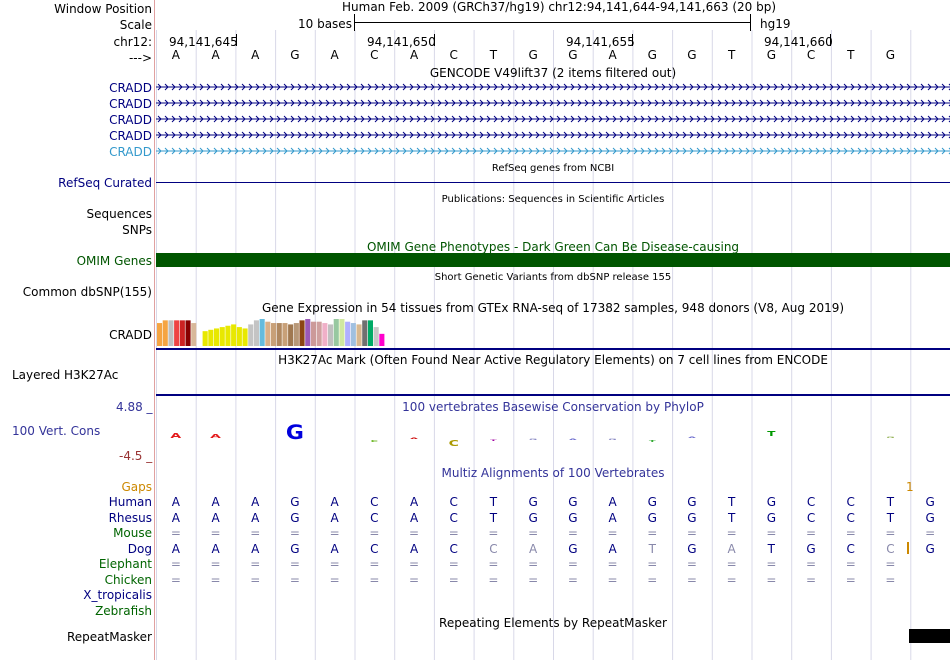 The height and width of the screenshot is (660, 950). I want to click on phylop-label: 100 Vert. Cons, so click(56, 431).